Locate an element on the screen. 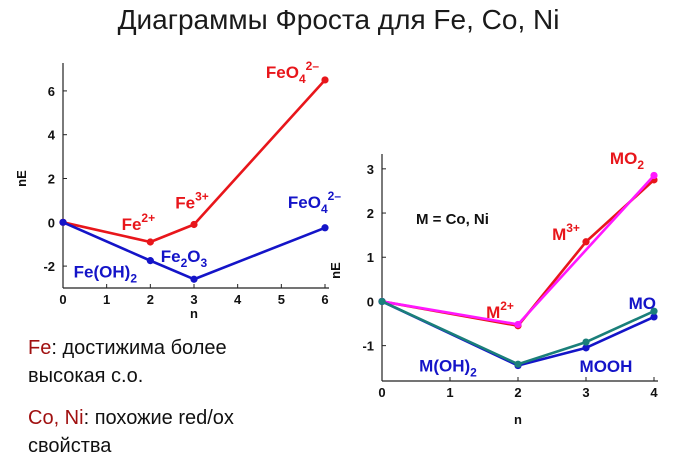 Image resolution: width=677 pixels, height=464 pixels. note-fe-element: Fe is located at coordinates (40, 348).